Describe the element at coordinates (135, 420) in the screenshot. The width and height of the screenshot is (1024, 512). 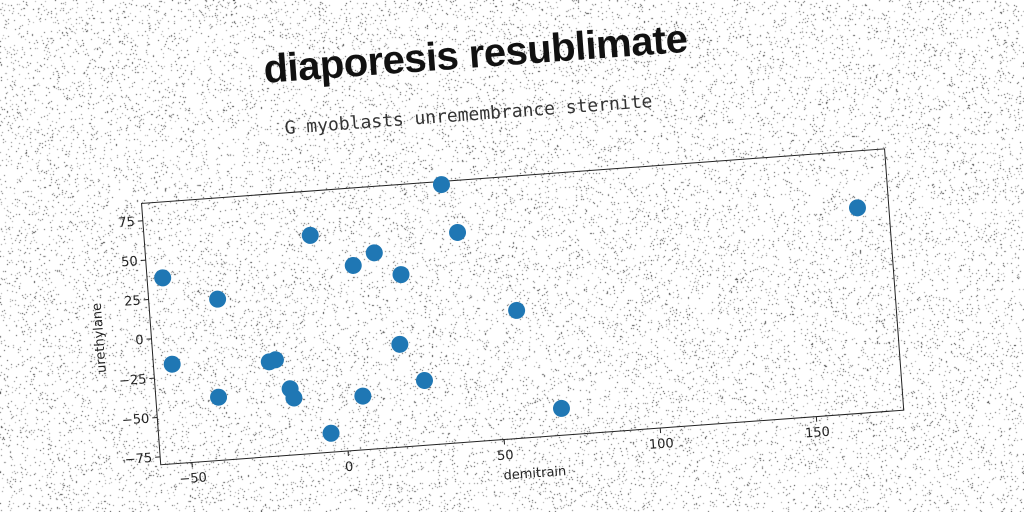
I see `y-tick-label: −50` at that location.